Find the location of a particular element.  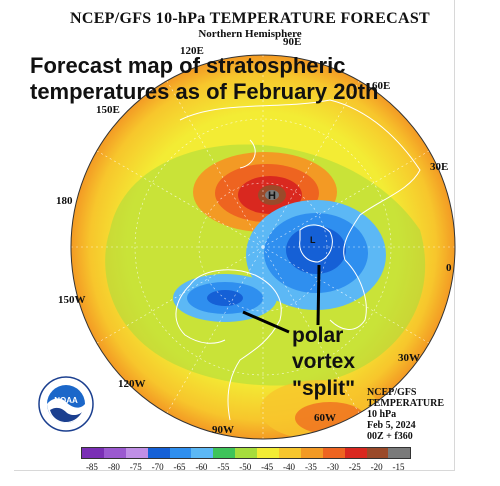

info-run: 00Z + f360 is located at coordinates (390, 436).